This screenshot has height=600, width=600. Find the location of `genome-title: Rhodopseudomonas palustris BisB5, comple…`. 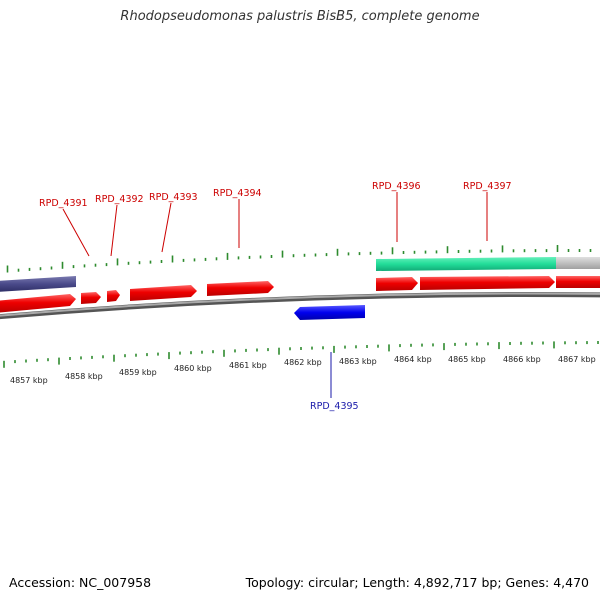

genome-title: Rhodopseudomonas palustris BisB5, comple… is located at coordinates (300, 16).